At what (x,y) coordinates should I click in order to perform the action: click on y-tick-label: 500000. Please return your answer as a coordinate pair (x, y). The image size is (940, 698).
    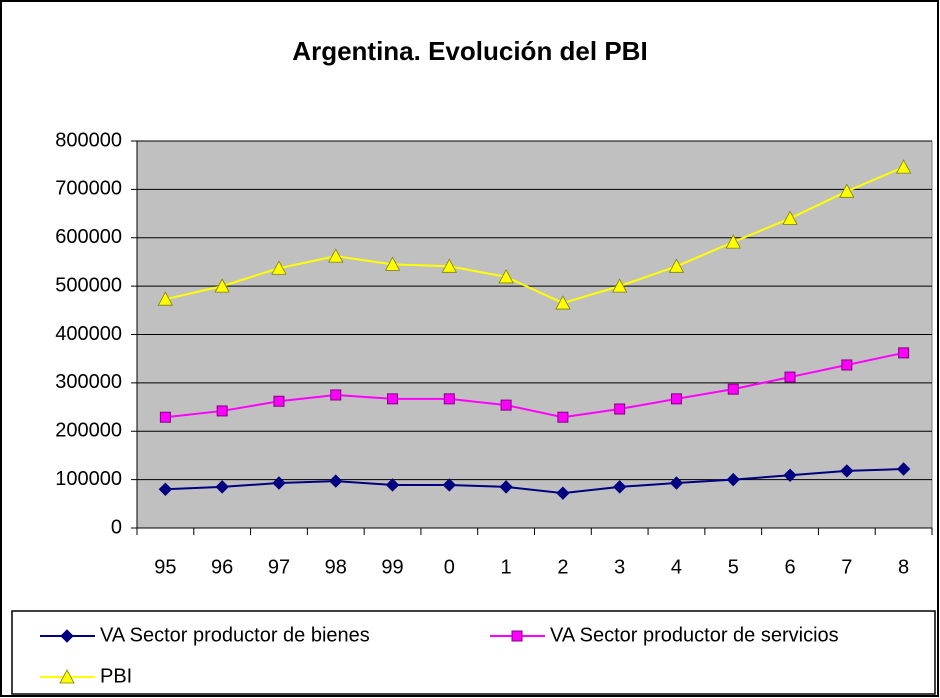
    Looking at the image, I should click on (88, 285).